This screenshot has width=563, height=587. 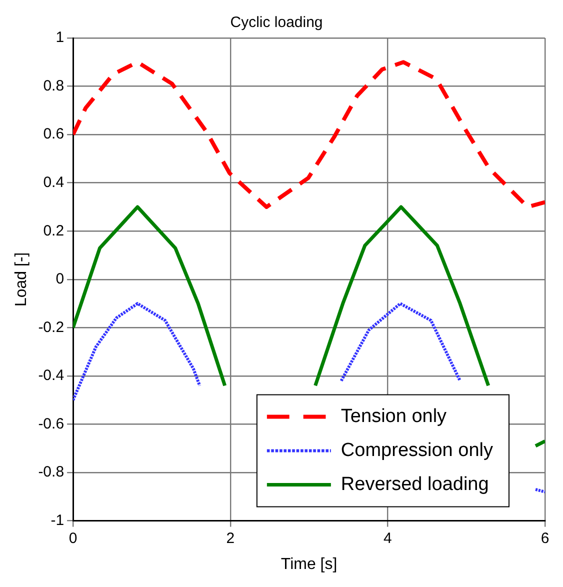 What do you see at coordinates (394, 417) in the screenshot?
I see `legend-label: Tension only` at bounding box center [394, 417].